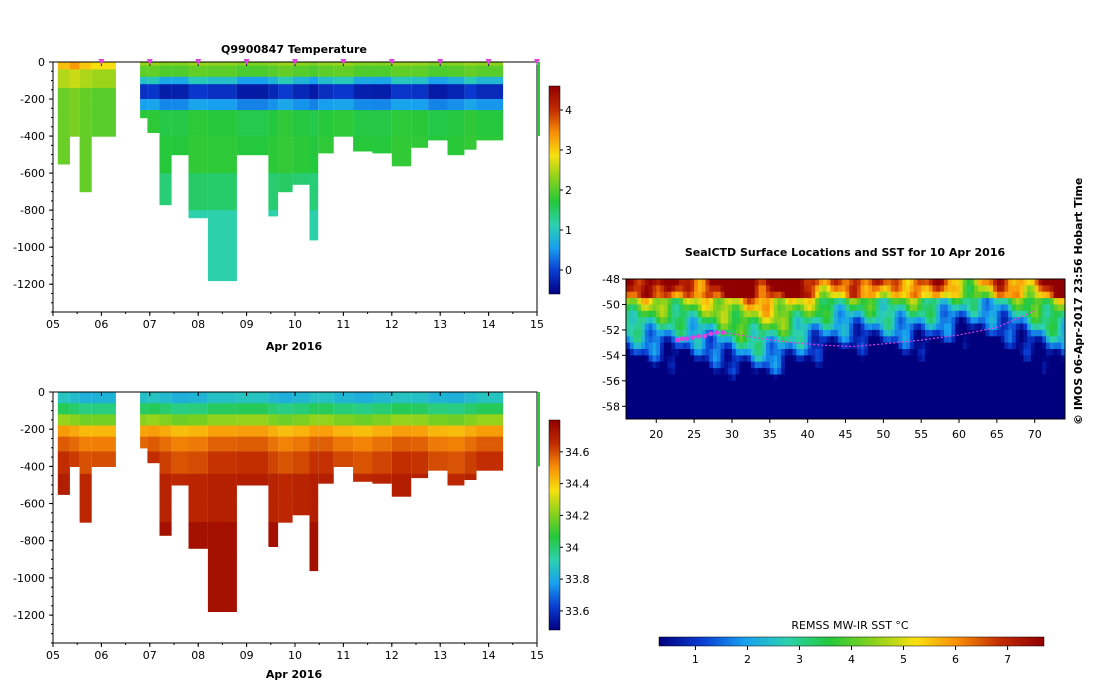 The height and width of the screenshot is (700, 1099). What do you see at coordinates (711, 334) in the screenshot?
I see `track-point` at bounding box center [711, 334].